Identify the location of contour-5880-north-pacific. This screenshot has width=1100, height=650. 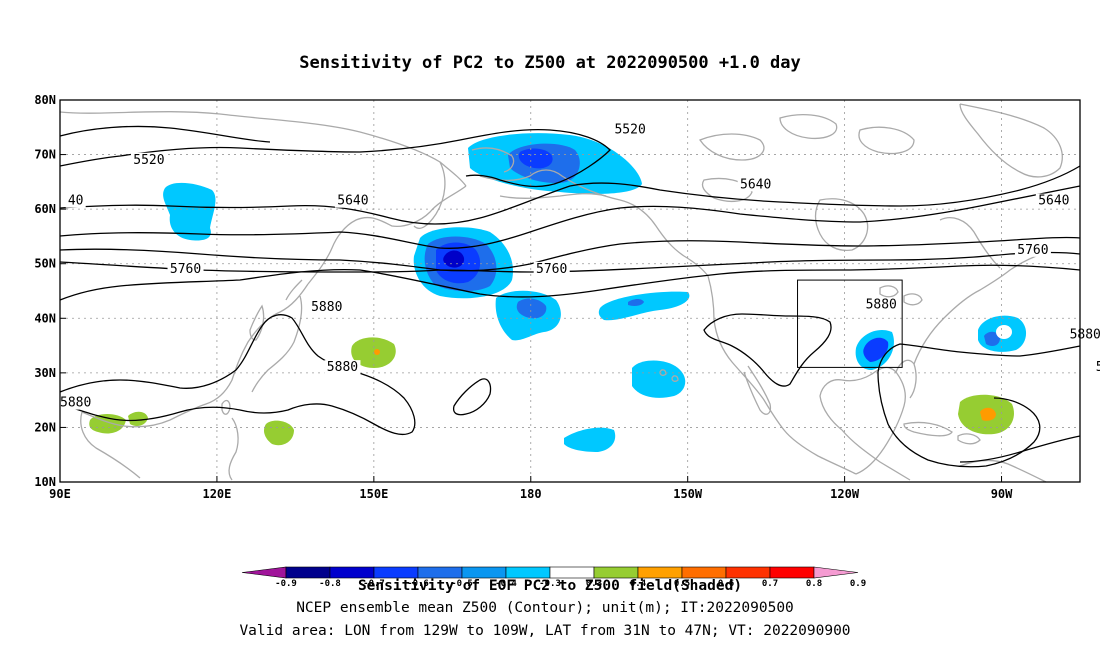
(472, 397).